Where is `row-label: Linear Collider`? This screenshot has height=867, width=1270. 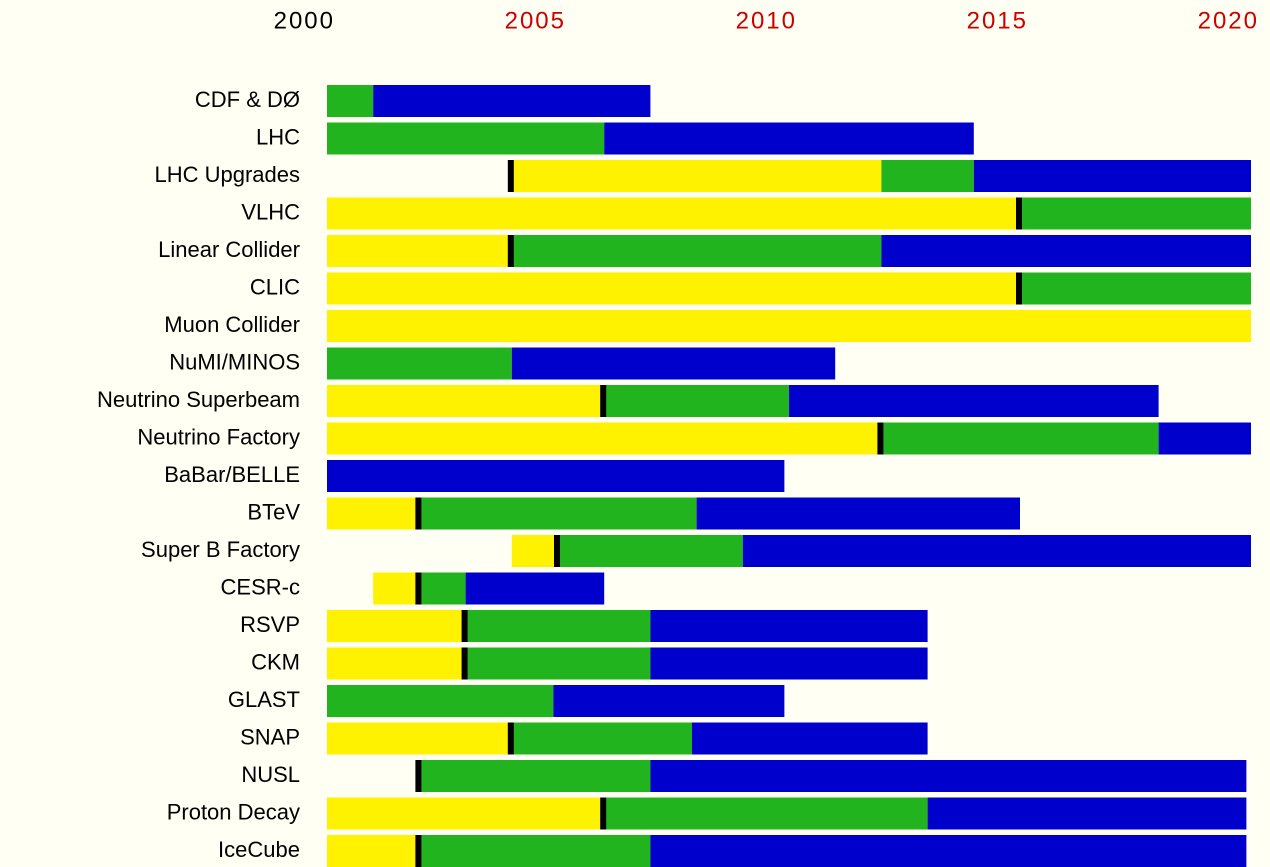 row-label: Linear Collider is located at coordinates (229, 249).